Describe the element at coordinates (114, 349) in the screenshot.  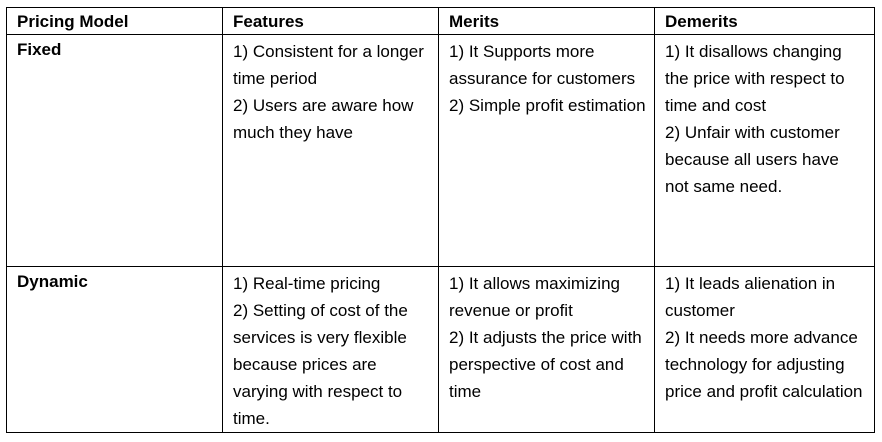
I see `cell-model-dynamic: Dynamic` at that location.